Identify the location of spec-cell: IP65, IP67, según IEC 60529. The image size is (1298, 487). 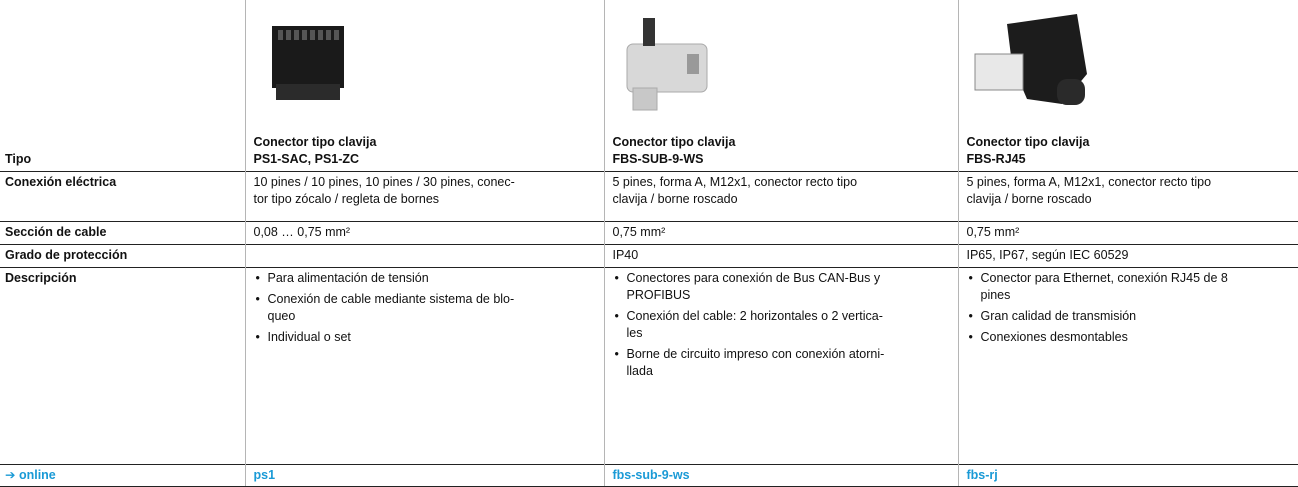
(1127, 256).